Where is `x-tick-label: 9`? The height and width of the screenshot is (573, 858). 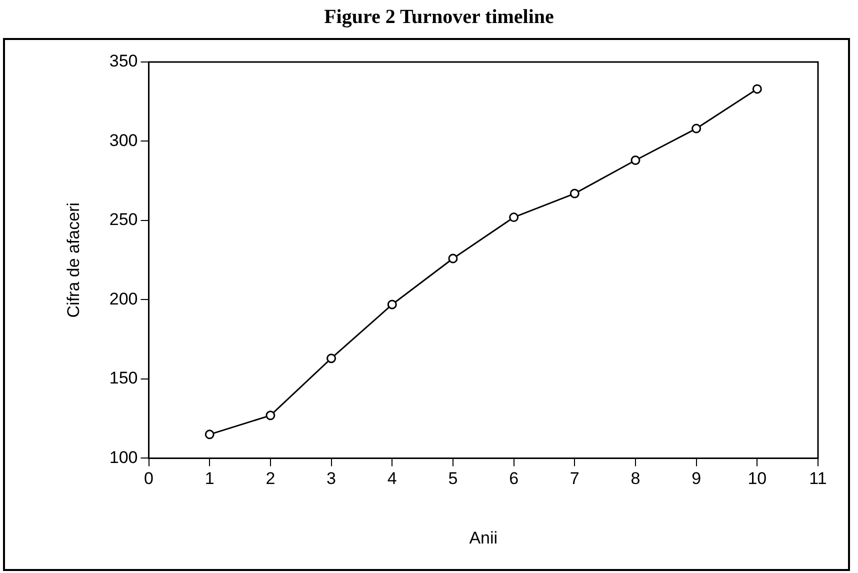
x-tick-label: 9 is located at coordinates (697, 478).